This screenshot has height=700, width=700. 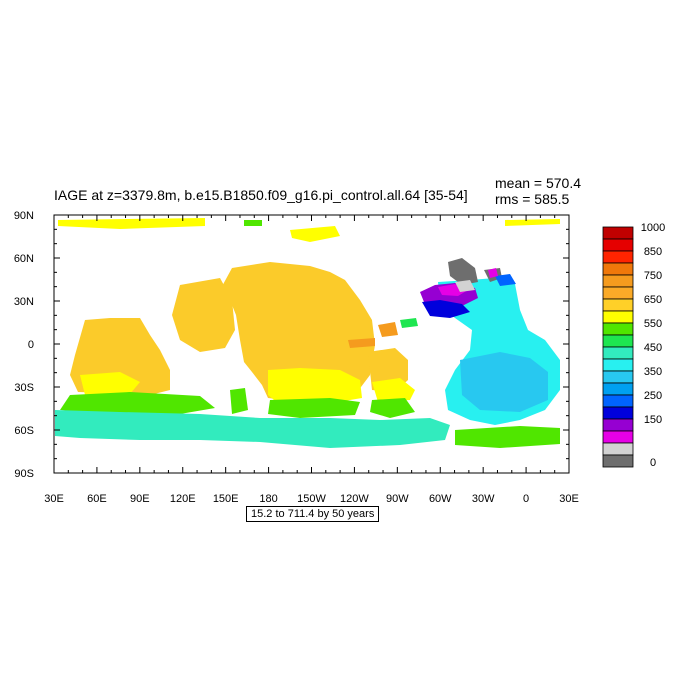 I want to click on weddell-green, so click(x=507, y=437).